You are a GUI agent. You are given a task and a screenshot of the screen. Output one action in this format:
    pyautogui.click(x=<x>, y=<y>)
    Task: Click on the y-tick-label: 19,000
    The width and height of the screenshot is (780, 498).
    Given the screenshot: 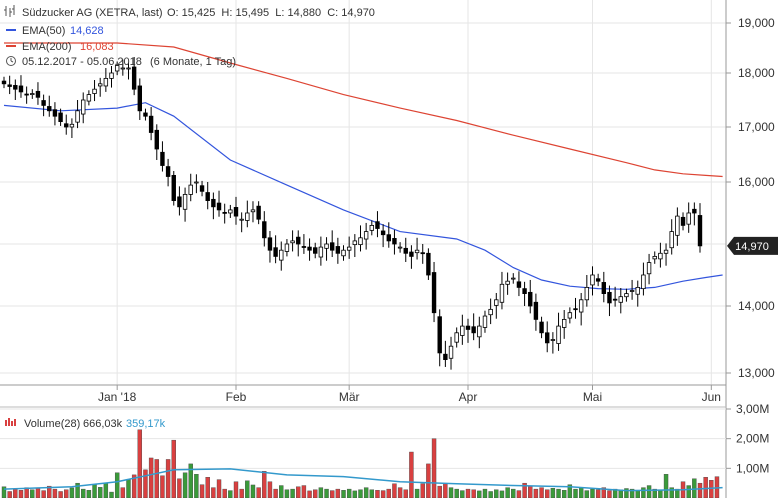 What is the action you would take?
    pyautogui.click(x=756, y=23)
    